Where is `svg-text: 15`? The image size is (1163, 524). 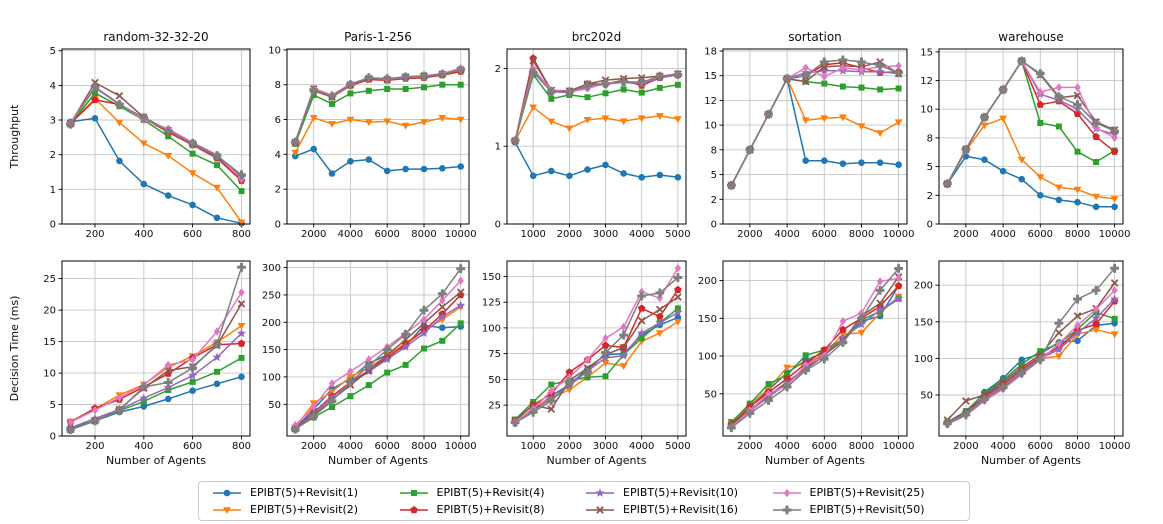
svg-text: 15 is located at coordinates (926, 52).